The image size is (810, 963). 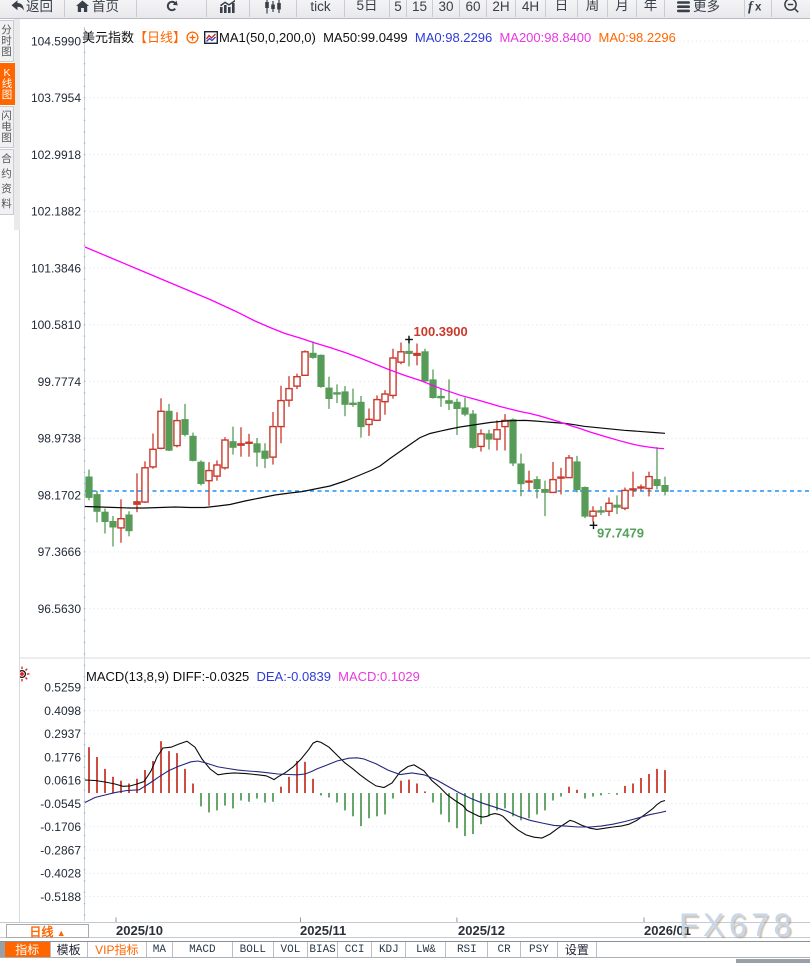 I want to click on svg-text: 98.9738, so click(x=60, y=439).